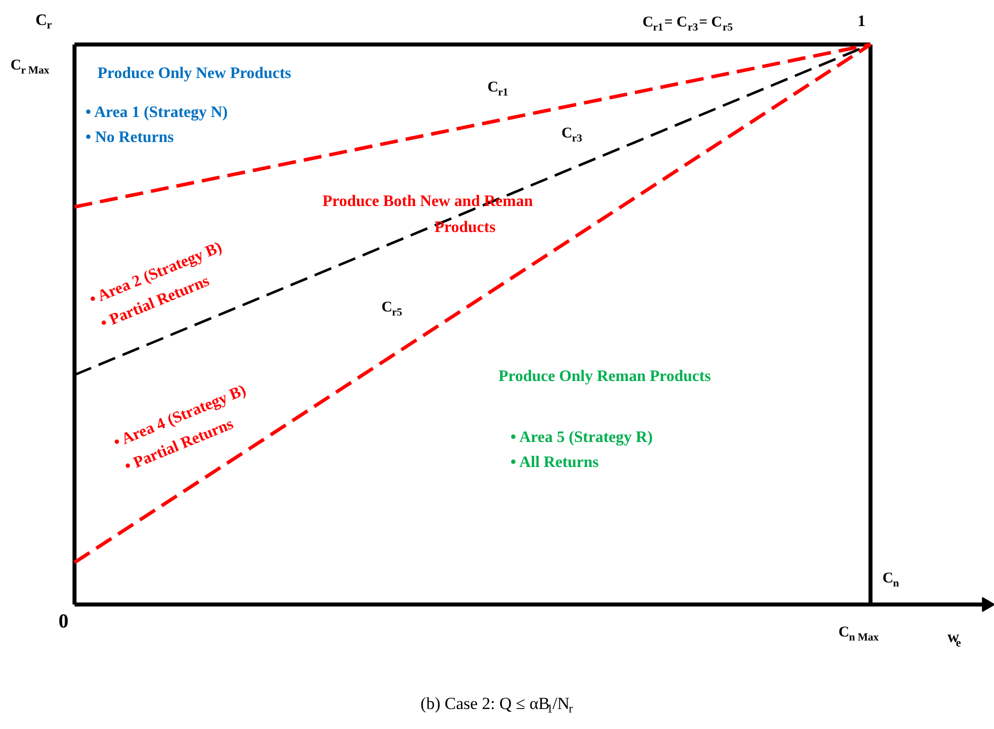 The width and height of the screenshot is (994, 729). I want to click on annotation: Produce Only Reman Products, so click(604, 376).